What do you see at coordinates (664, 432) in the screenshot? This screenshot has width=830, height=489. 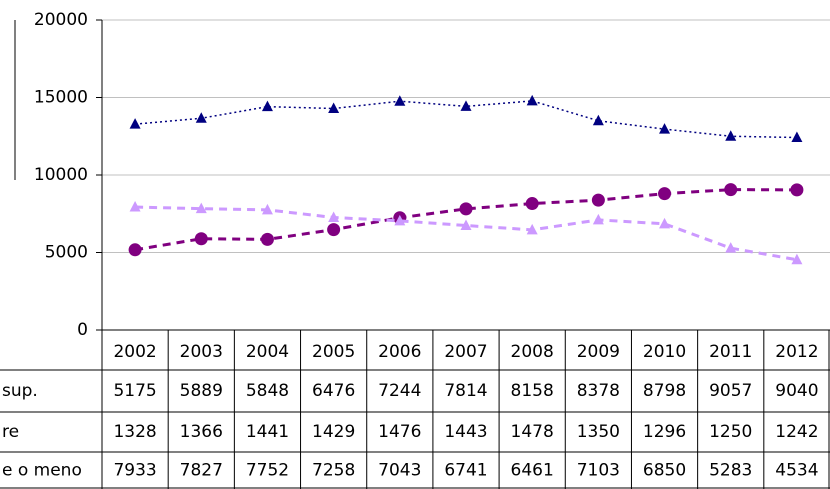 I see `table-cell: 1296` at bounding box center [664, 432].